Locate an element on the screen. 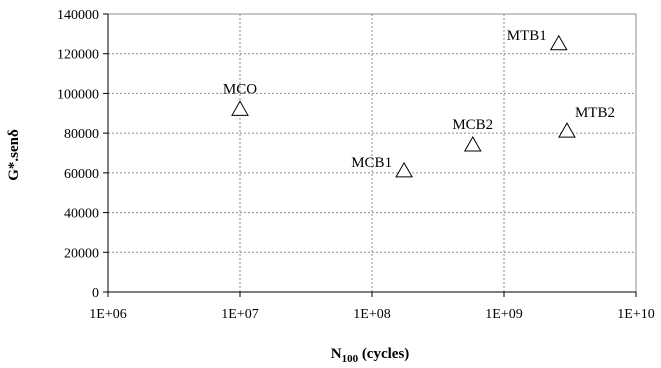 Image resolution: width=661 pixels, height=368 pixels. point-label-mtb1: MTB1 is located at coordinates (527, 36).